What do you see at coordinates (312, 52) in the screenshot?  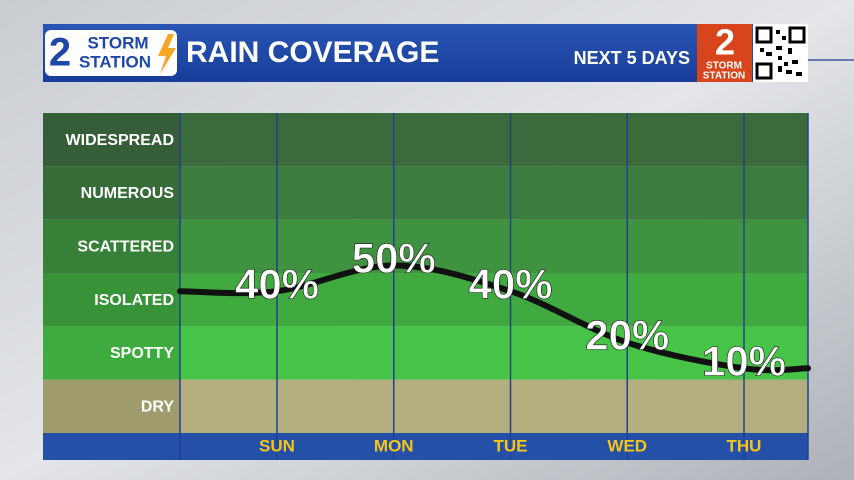 I see `title: RAIN COVERAGE` at bounding box center [312, 52].